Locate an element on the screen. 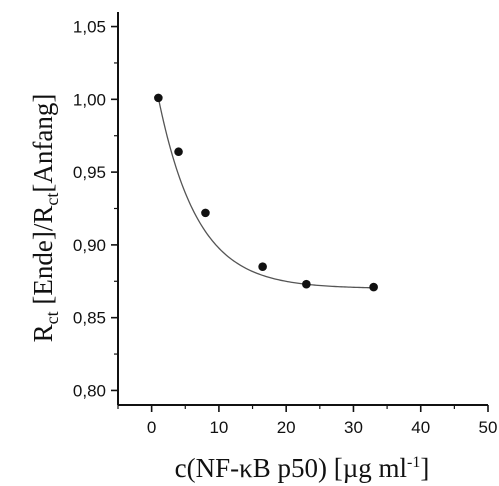 Image resolution: width=499 pixels, height=486 pixels. x-axis-title: c(NF-κB p50) [µg ml-1] is located at coordinates (302, 468).